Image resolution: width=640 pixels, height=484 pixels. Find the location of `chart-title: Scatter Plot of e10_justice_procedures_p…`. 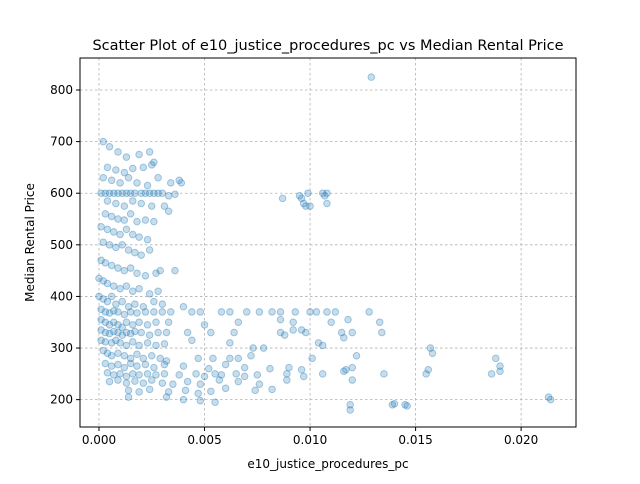

chart-title: Scatter Plot of e10_justice_procedures_p… is located at coordinates (327, 46).